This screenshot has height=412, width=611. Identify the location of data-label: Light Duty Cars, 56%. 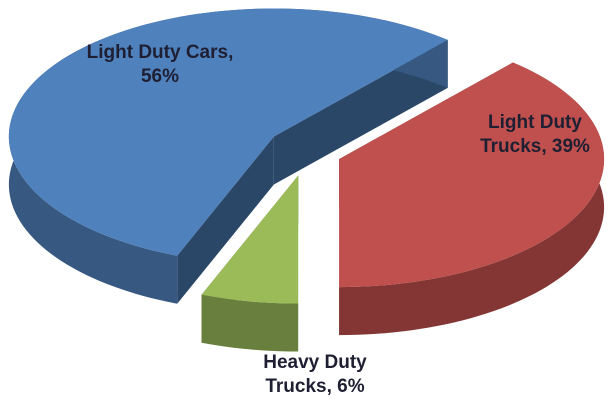
(160, 64).